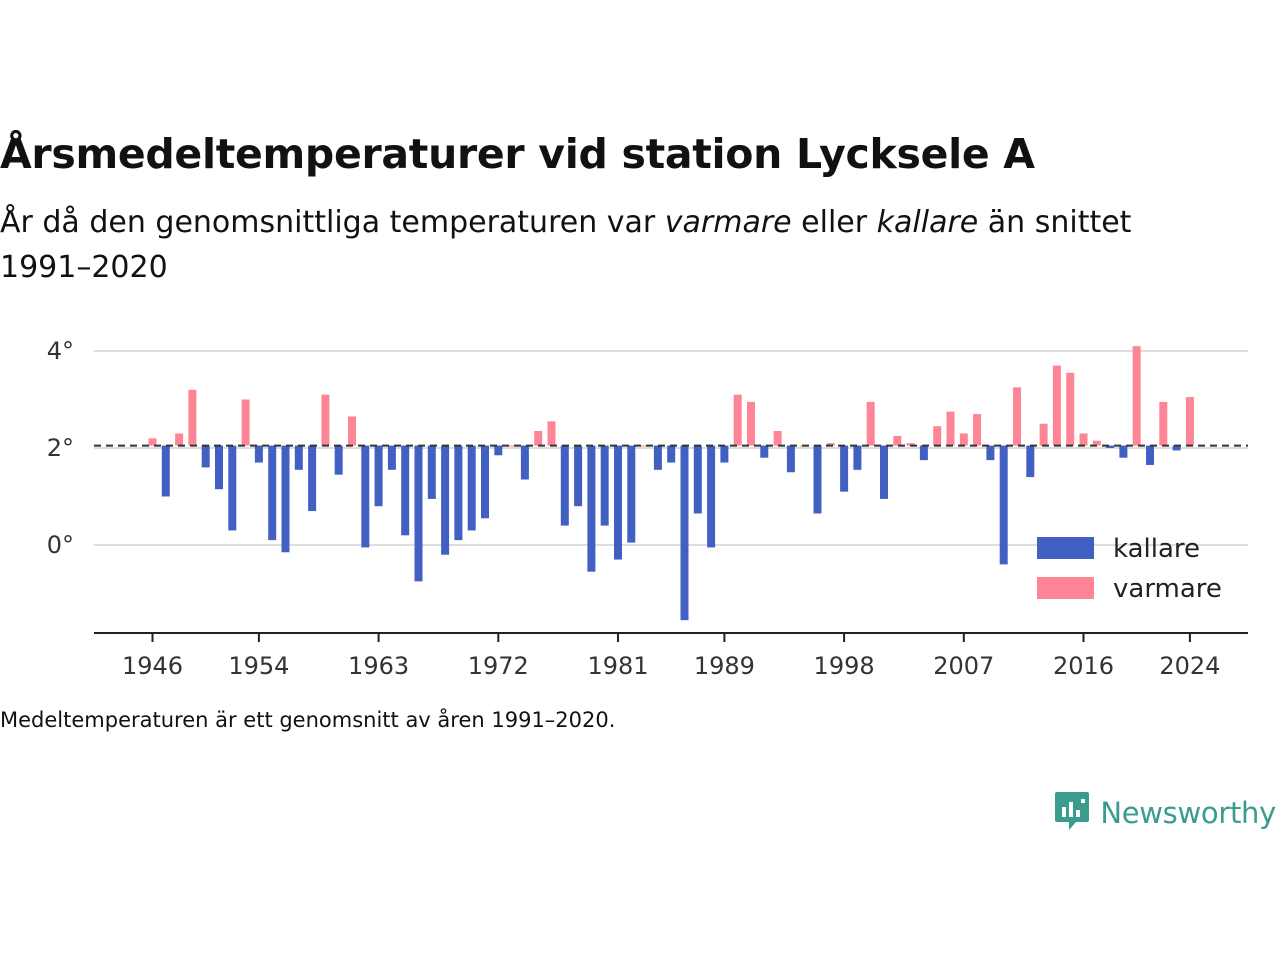  What do you see at coordinates (1156, 549) in the screenshot?
I see `legend-label-kallare: kallare` at bounding box center [1156, 549].